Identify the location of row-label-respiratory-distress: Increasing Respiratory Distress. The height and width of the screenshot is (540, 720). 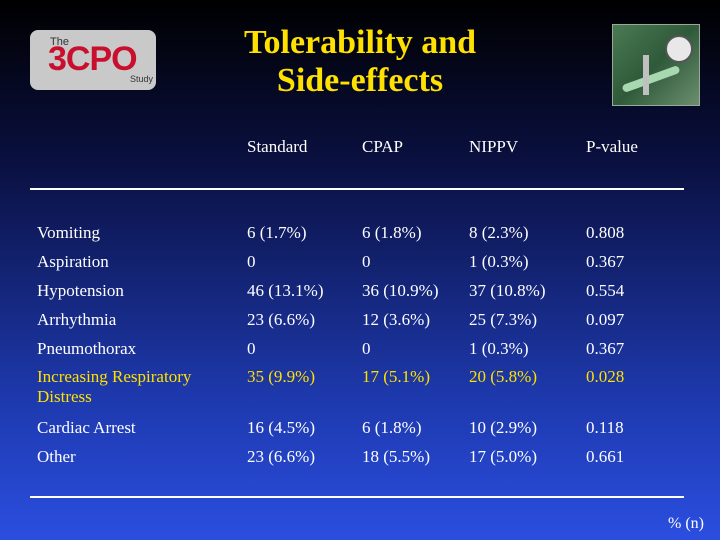
(114, 386).